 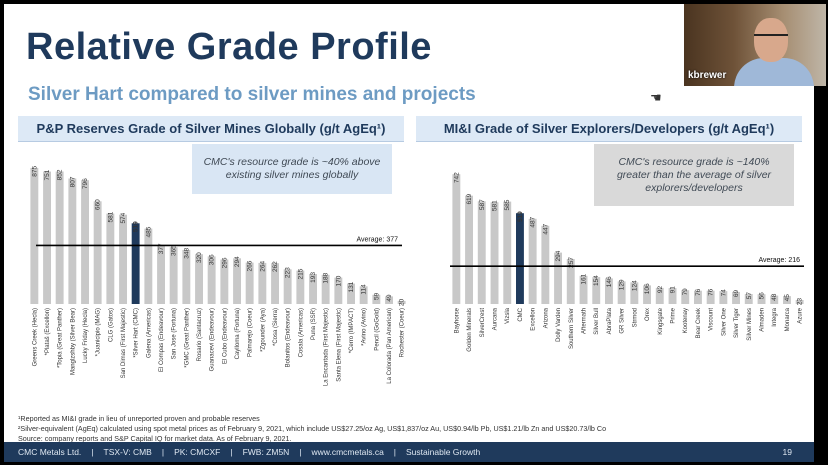 What do you see at coordinates (137, 333) in the screenshot?
I see `left-category-label: *Silver Hart (CMC)` at bounding box center [137, 333].